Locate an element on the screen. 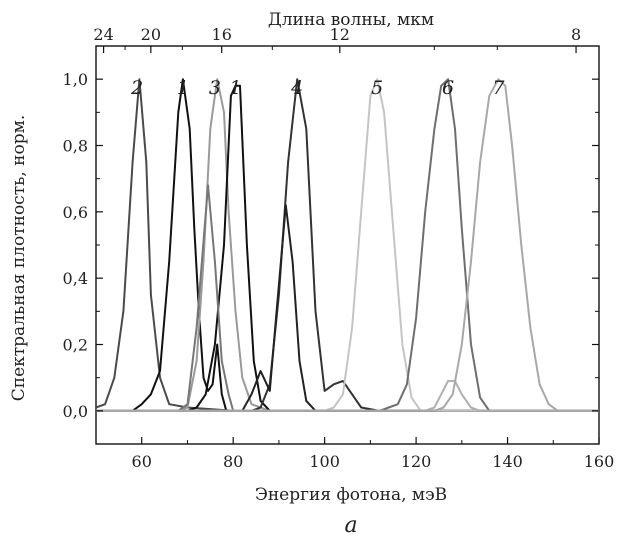  y-tick-label: 0,6 is located at coordinates (75, 212).